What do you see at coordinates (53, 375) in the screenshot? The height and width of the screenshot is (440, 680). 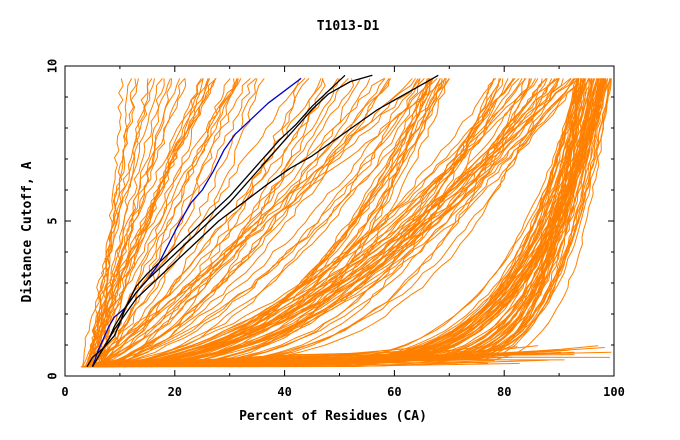 I see `y-tick-label: 0` at bounding box center [53, 375].